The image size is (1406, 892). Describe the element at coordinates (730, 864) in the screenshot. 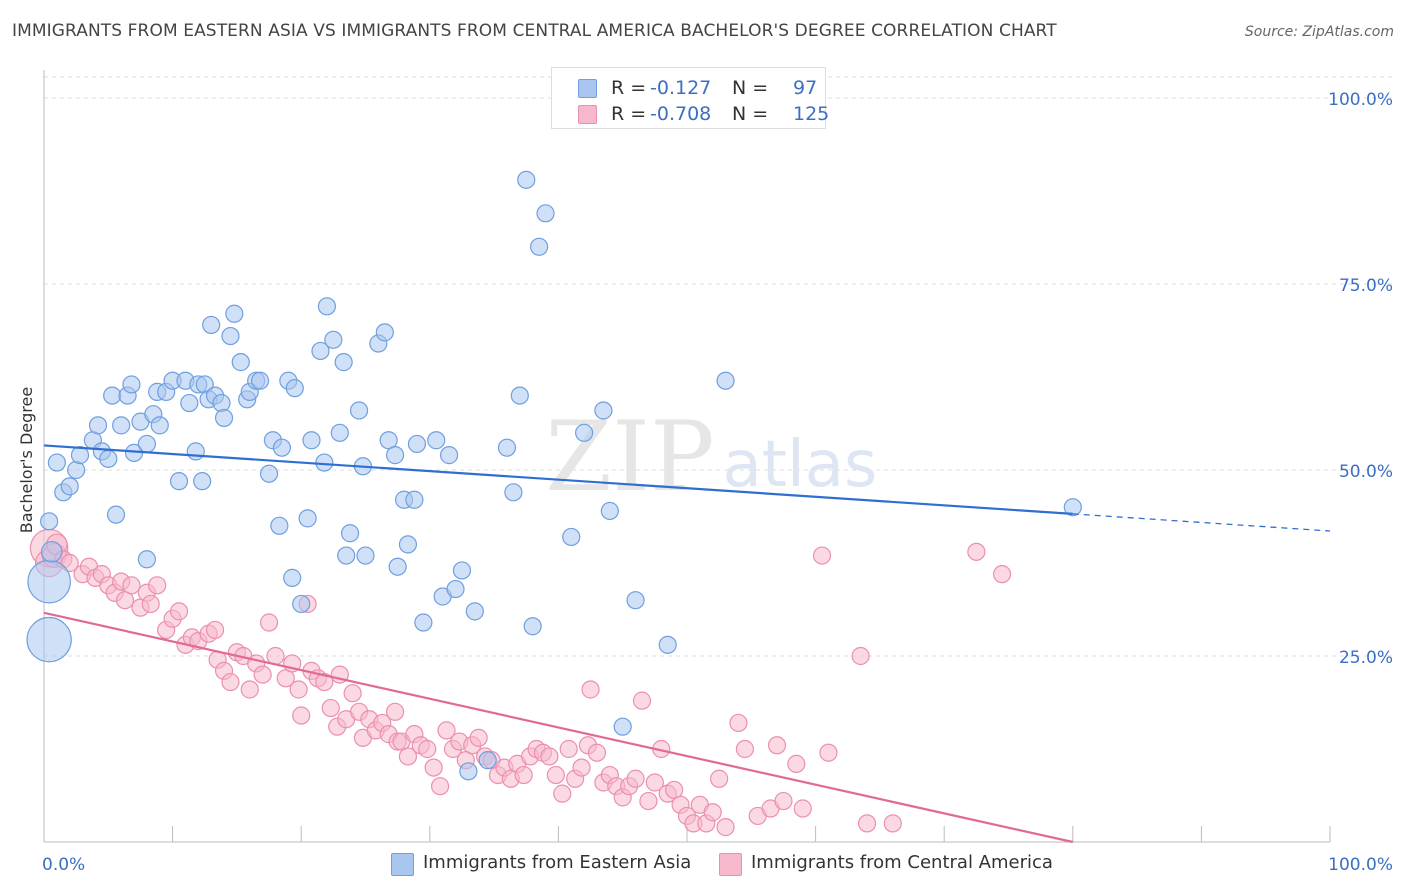

I see `legend-swatch-central-america` at that location.